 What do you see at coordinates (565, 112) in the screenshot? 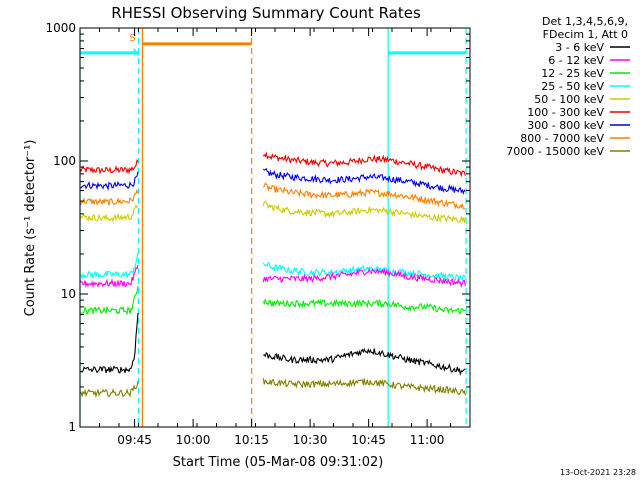
I see `legend-entry-label: 100 - 300 keV` at bounding box center [565, 112].